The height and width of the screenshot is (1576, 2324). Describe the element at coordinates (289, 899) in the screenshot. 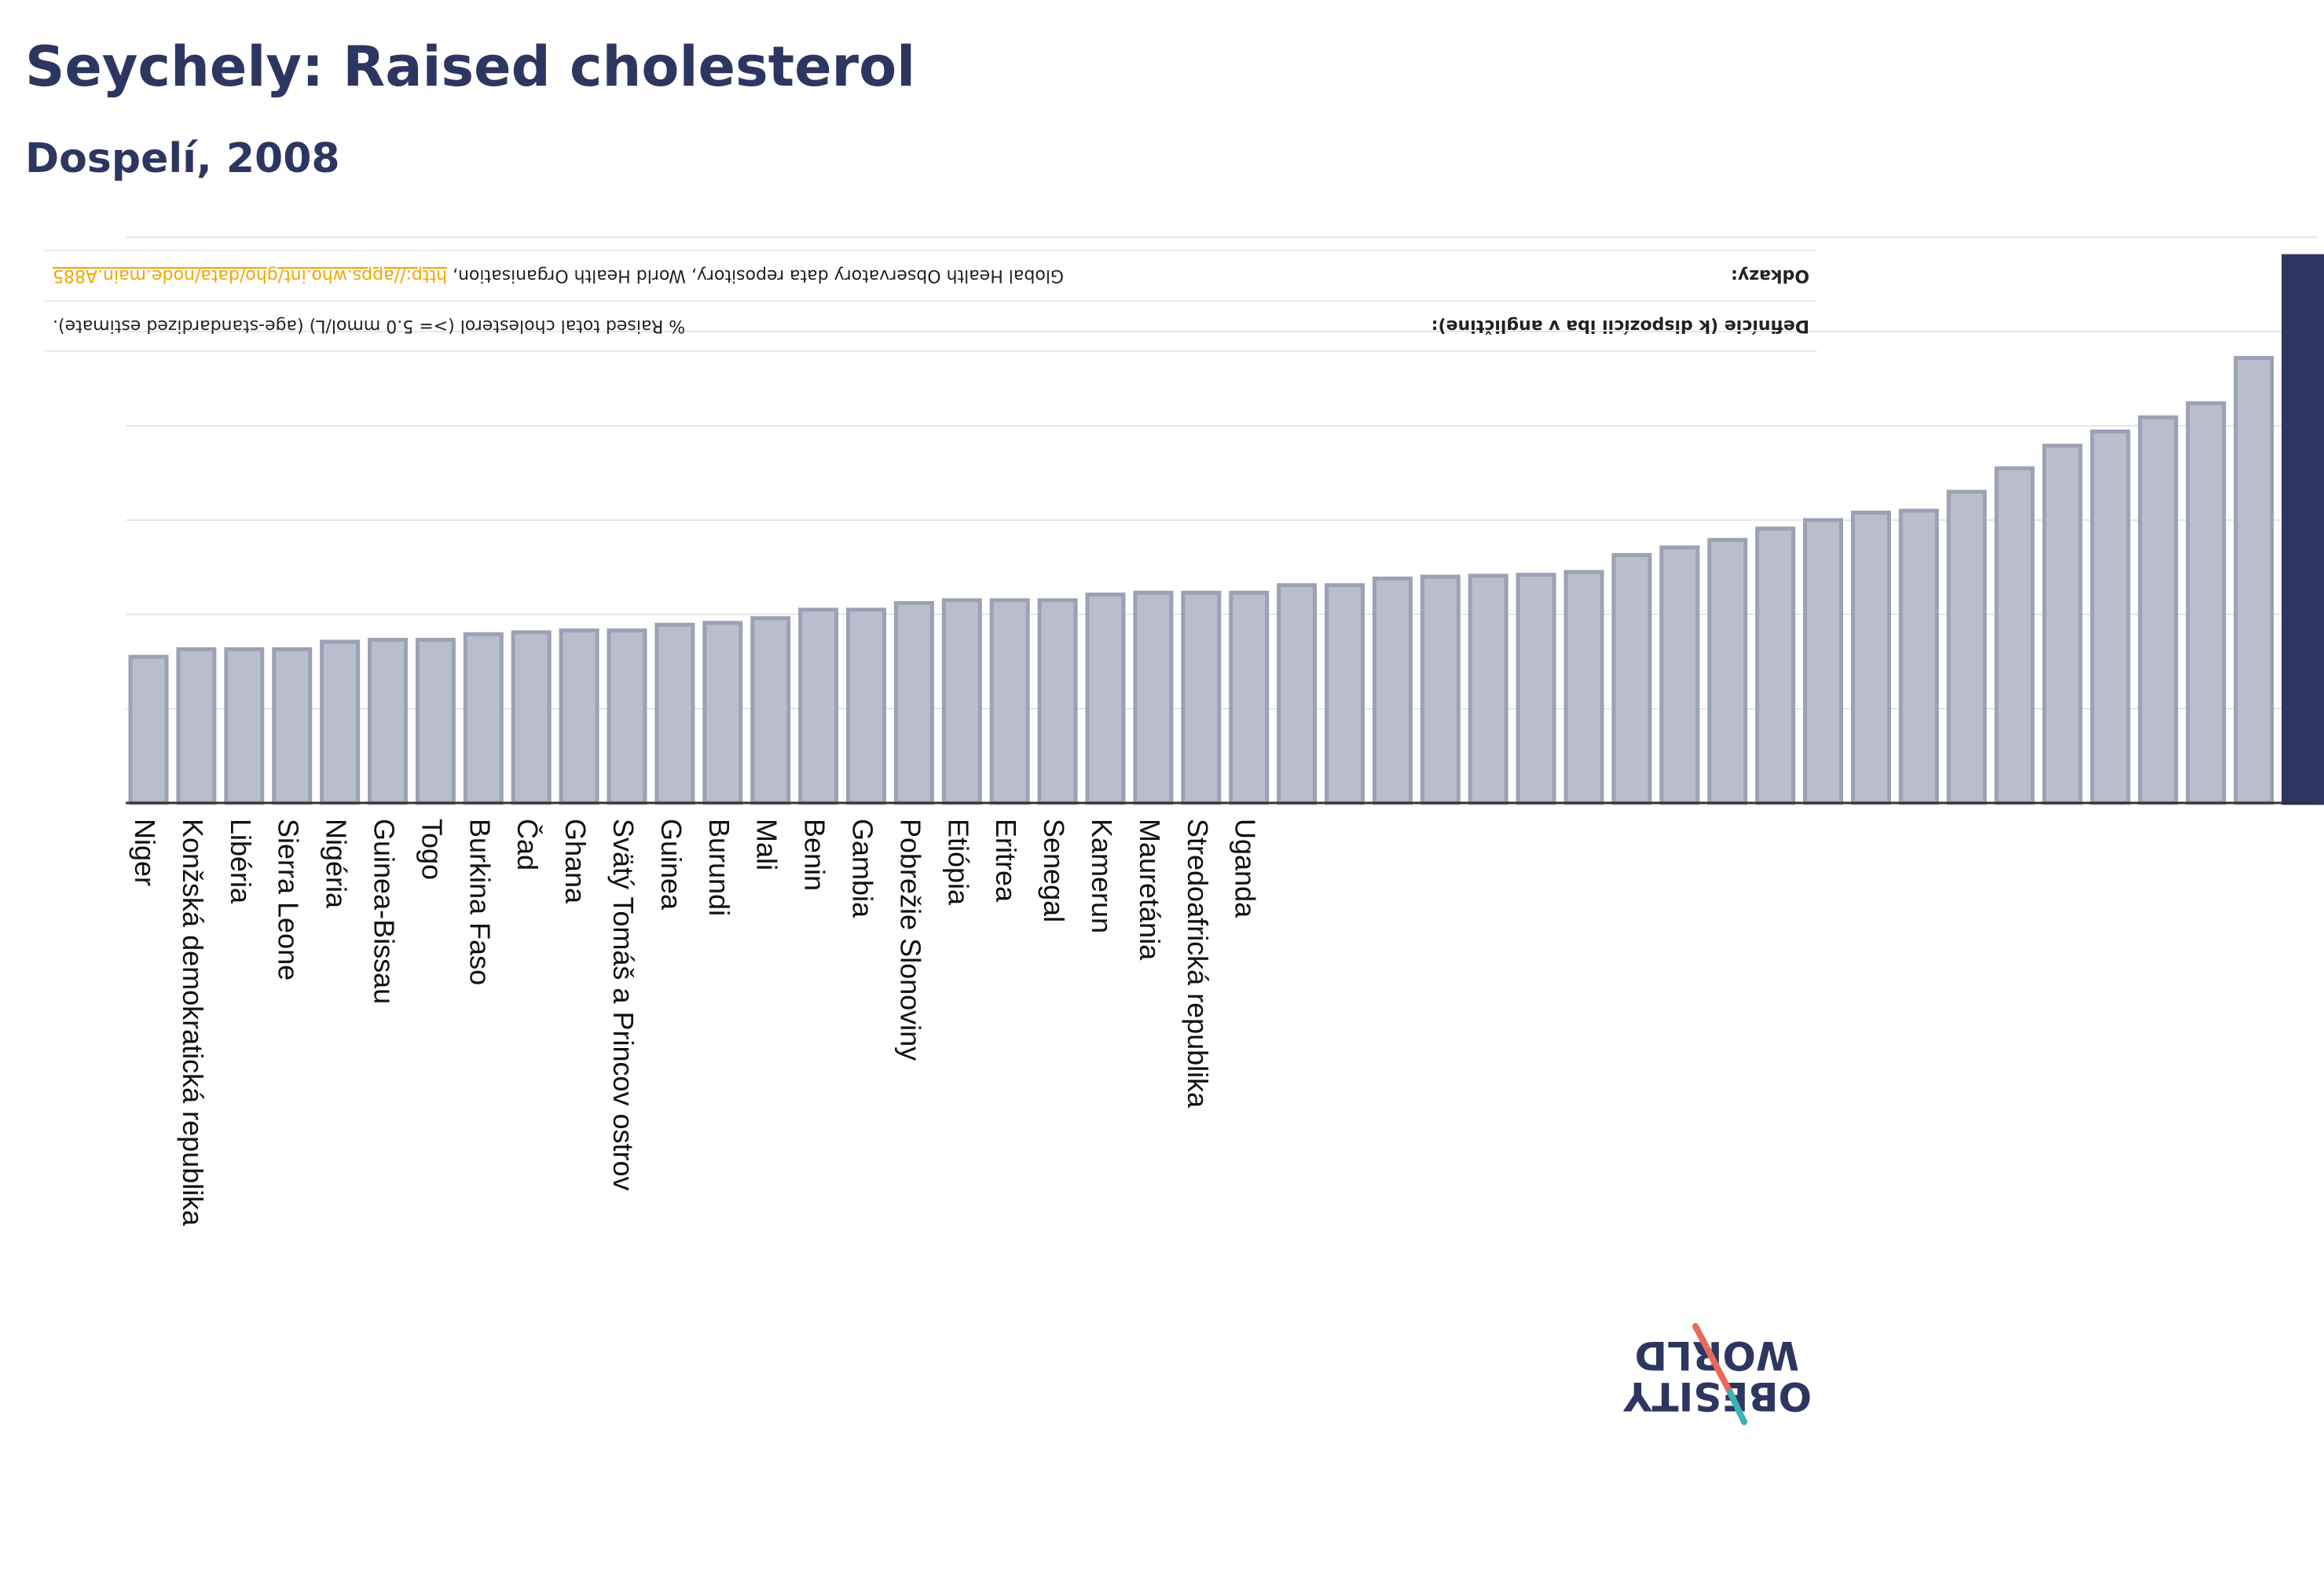

I see `x-tick-label: Sierra Leone` at that location.